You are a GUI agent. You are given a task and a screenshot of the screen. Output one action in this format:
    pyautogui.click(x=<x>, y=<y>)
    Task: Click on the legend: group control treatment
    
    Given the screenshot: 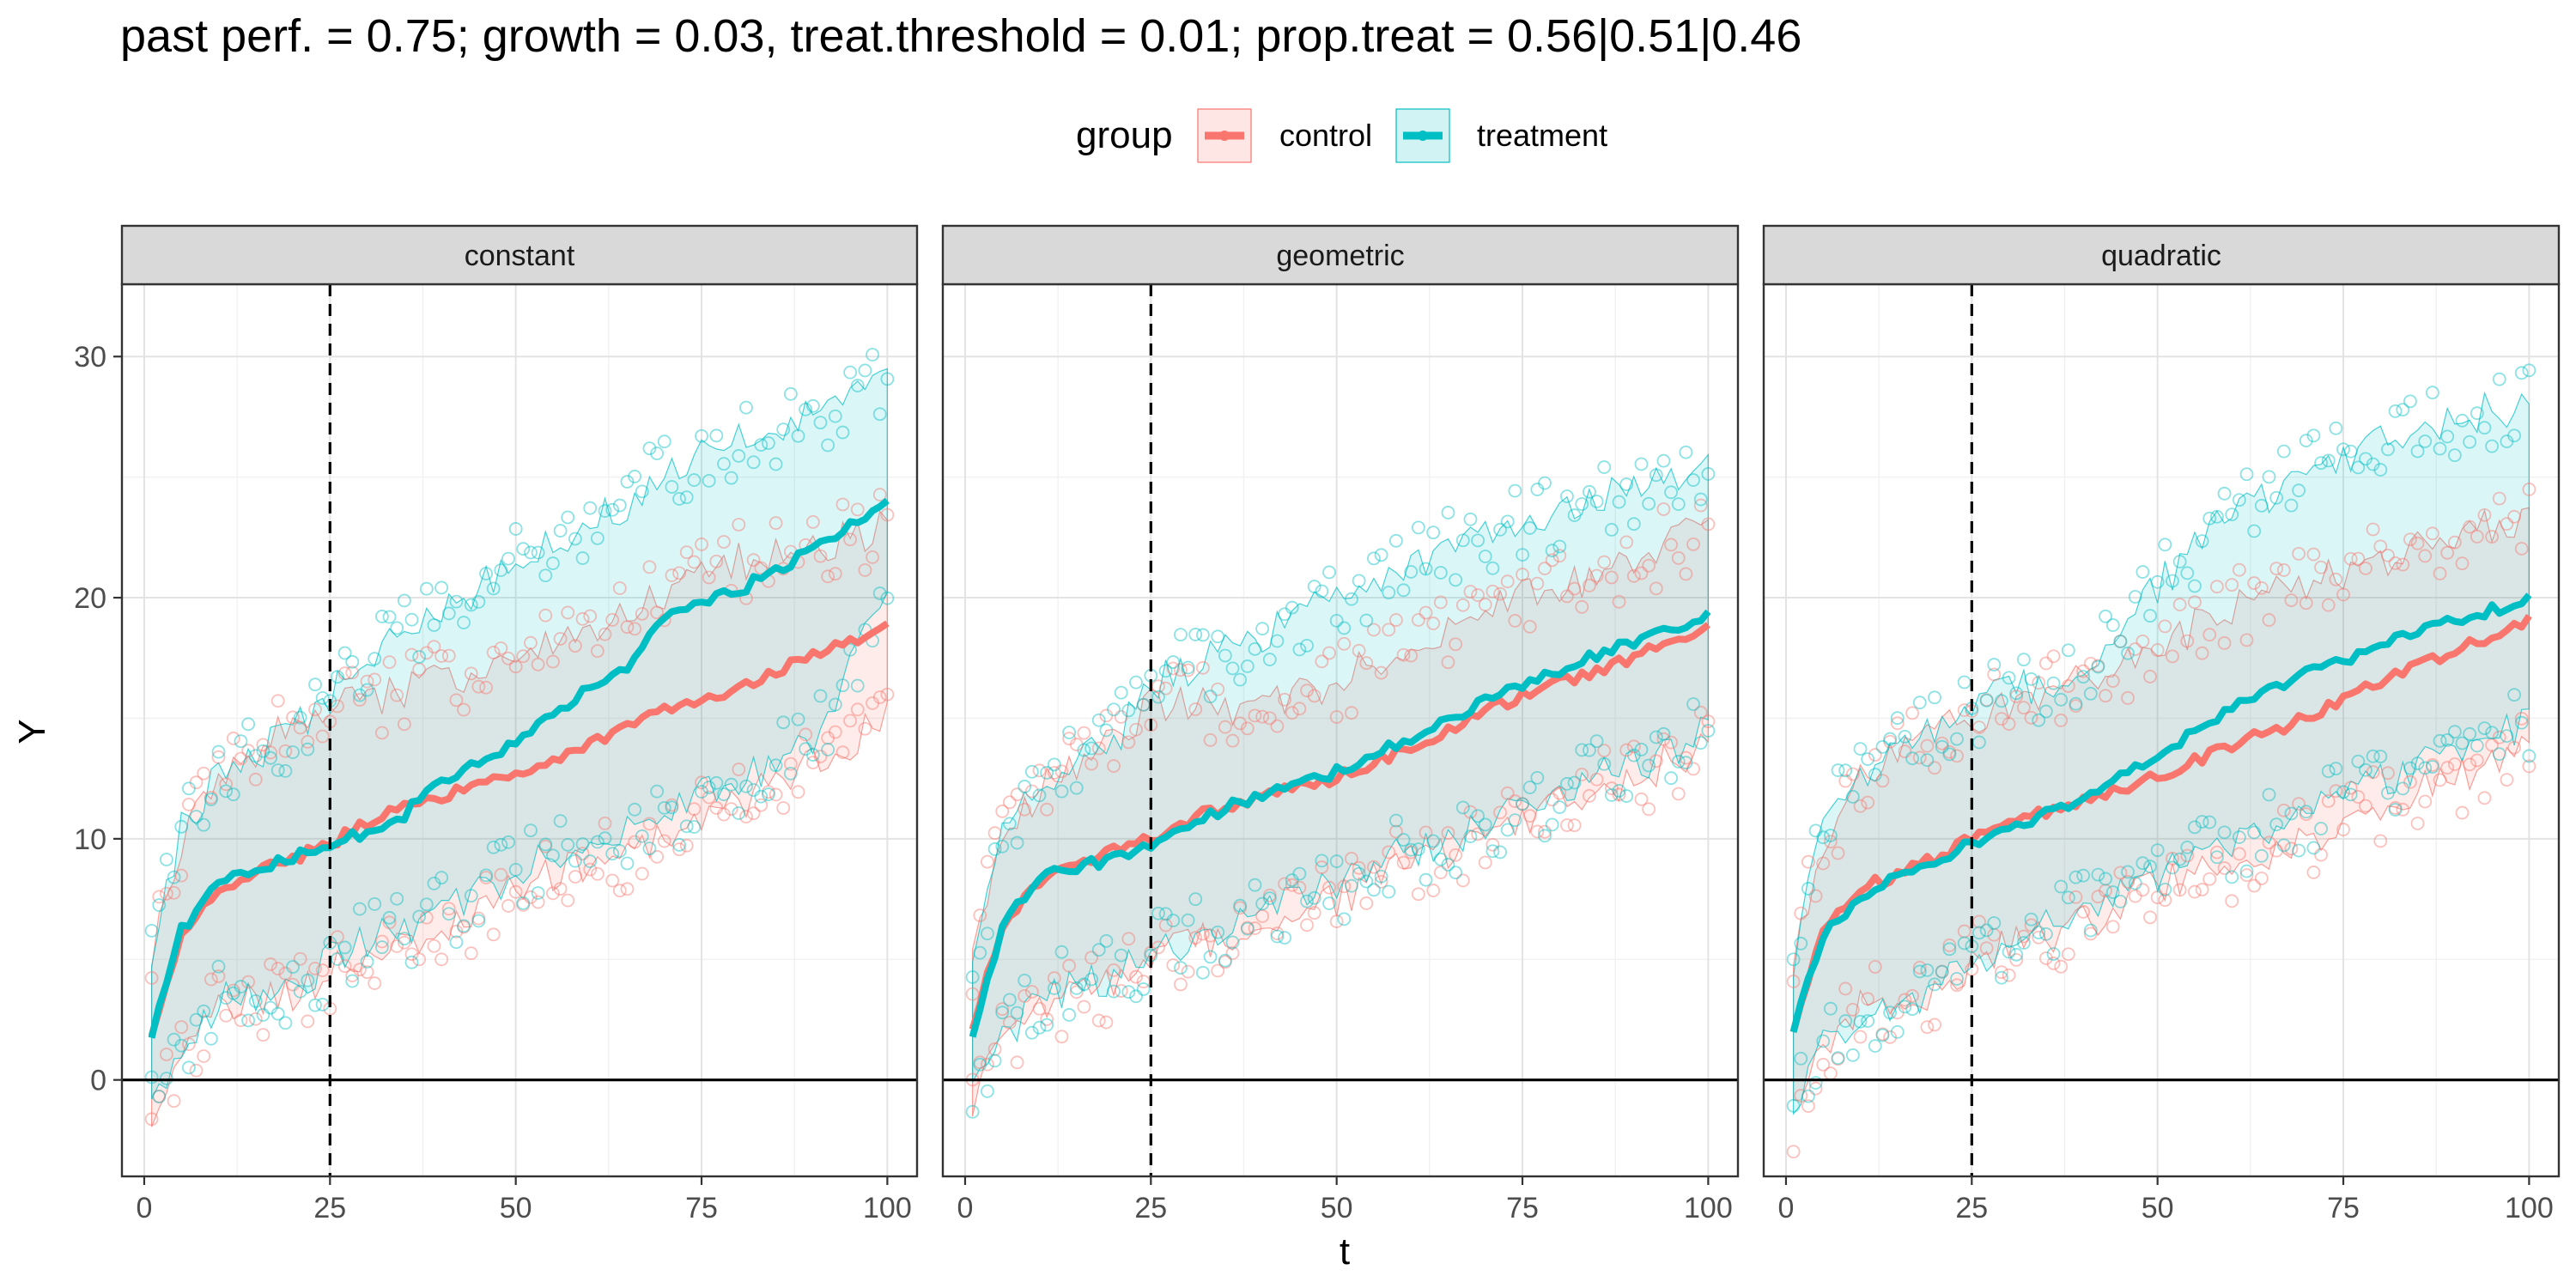 What is the action you would take?
    pyautogui.click(x=1341, y=135)
    